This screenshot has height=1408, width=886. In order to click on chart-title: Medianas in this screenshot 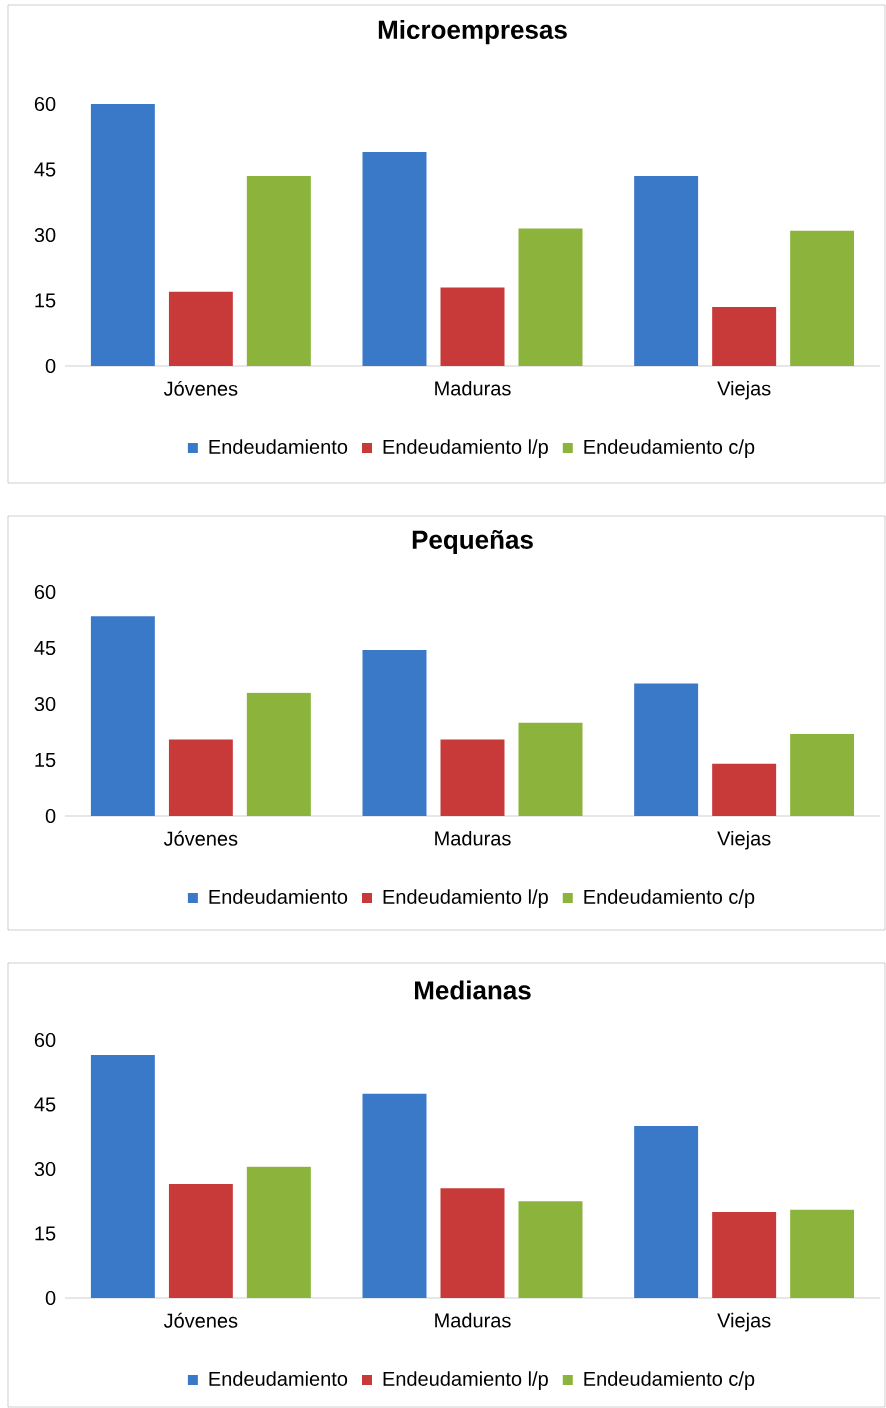, I will do `click(473, 990)`.